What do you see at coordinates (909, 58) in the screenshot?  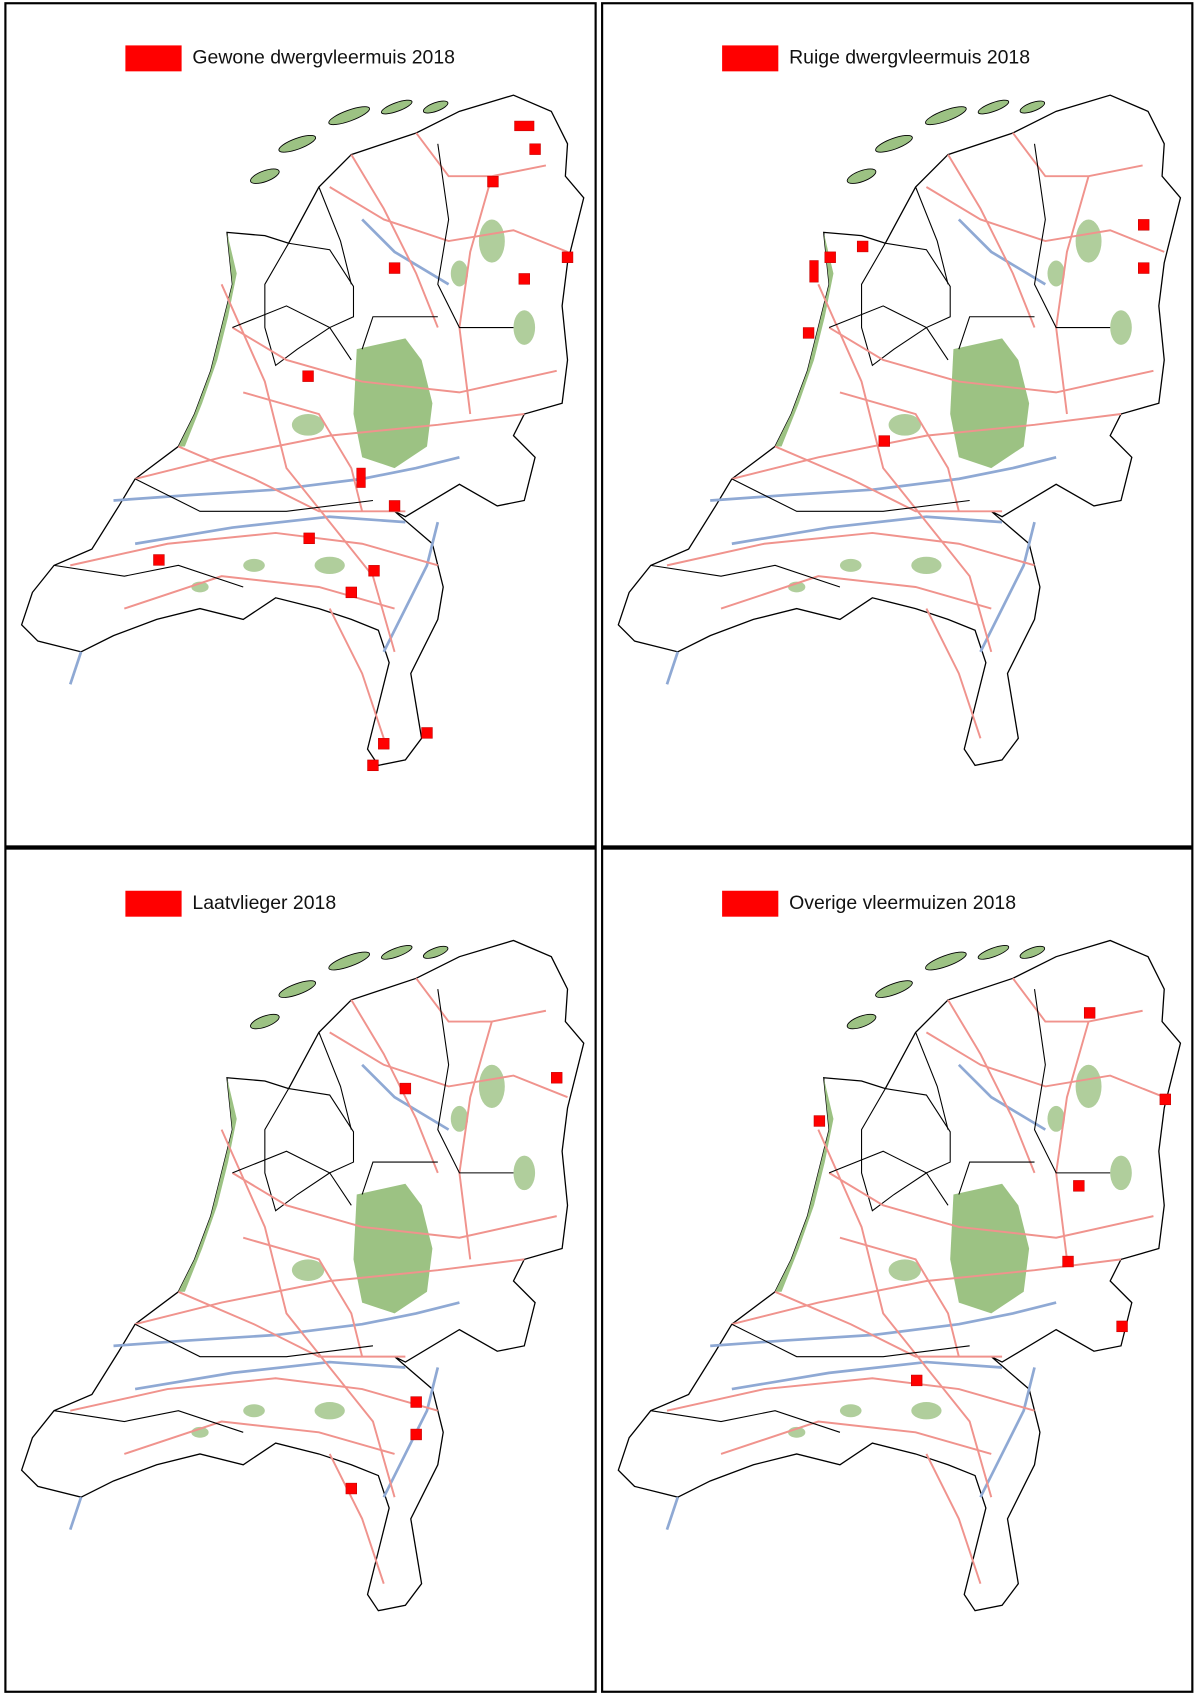 I see `legend-label: Ruige dwergvleermuis 2018` at bounding box center [909, 58].